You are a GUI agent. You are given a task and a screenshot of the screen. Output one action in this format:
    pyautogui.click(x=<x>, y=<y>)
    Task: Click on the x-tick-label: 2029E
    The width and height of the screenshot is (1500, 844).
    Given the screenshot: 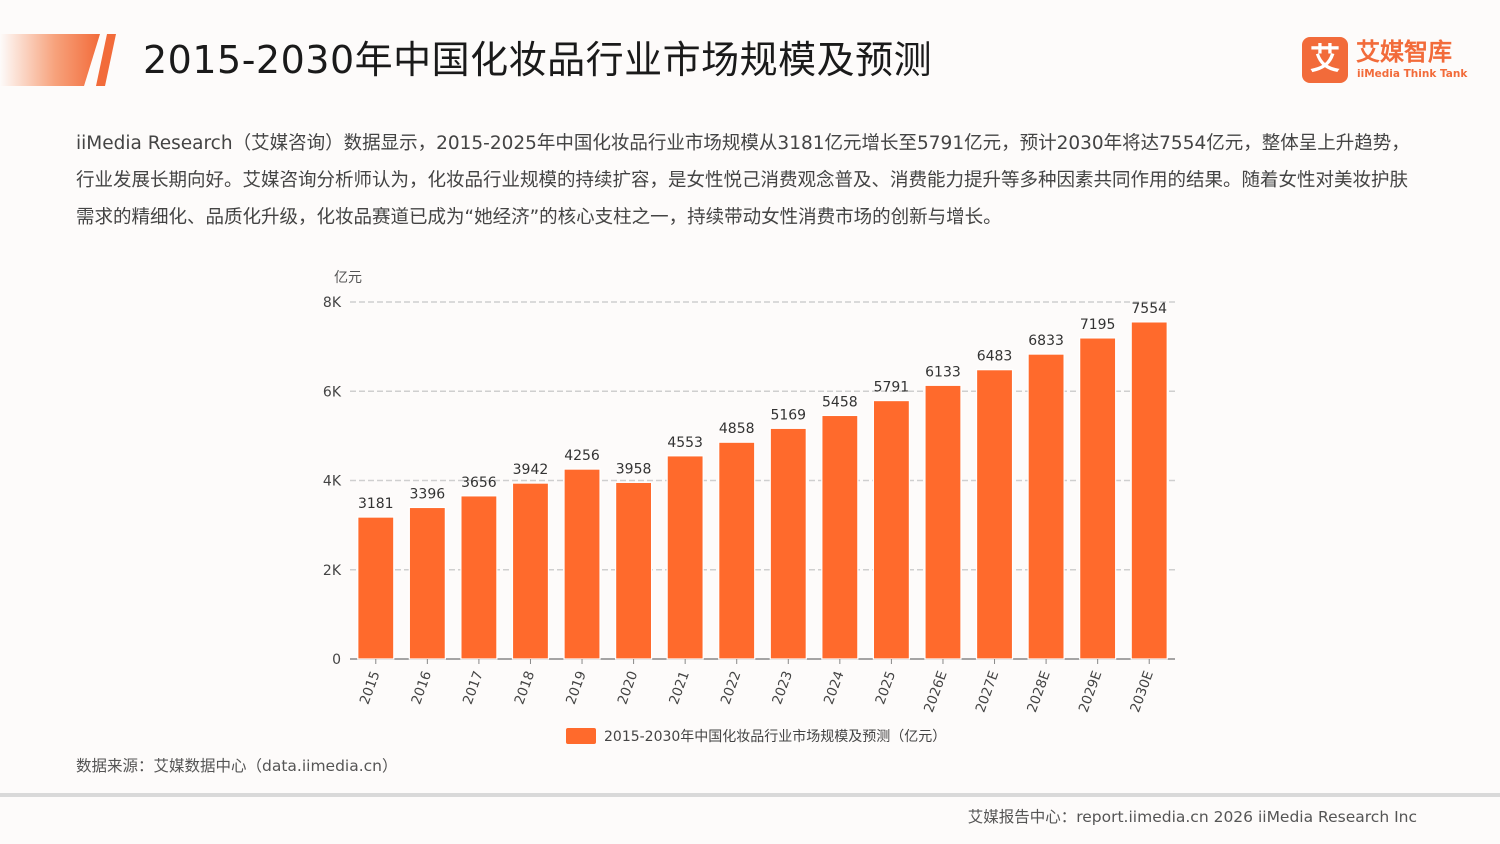 What is the action you would take?
    pyautogui.click(x=1091, y=692)
    